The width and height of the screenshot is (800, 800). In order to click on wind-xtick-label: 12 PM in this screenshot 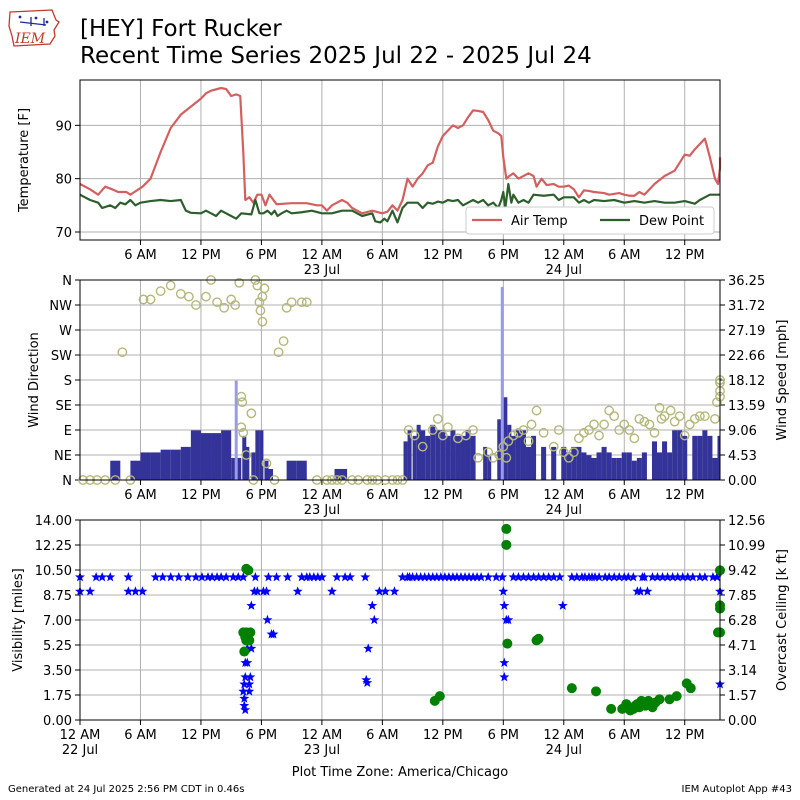, I will do `click(685, 495)`.